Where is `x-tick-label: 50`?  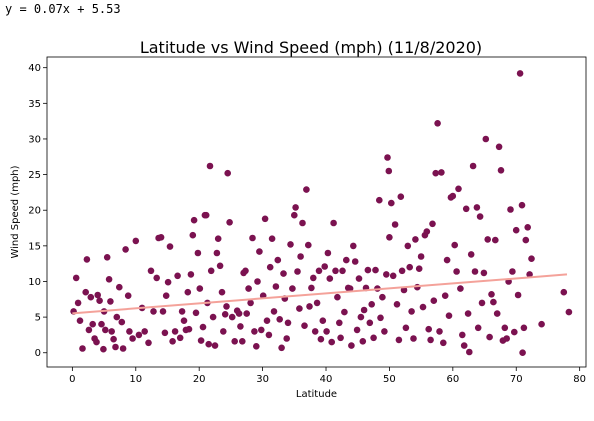
x-tick-label: 50 is located at coordinates (389, 379).